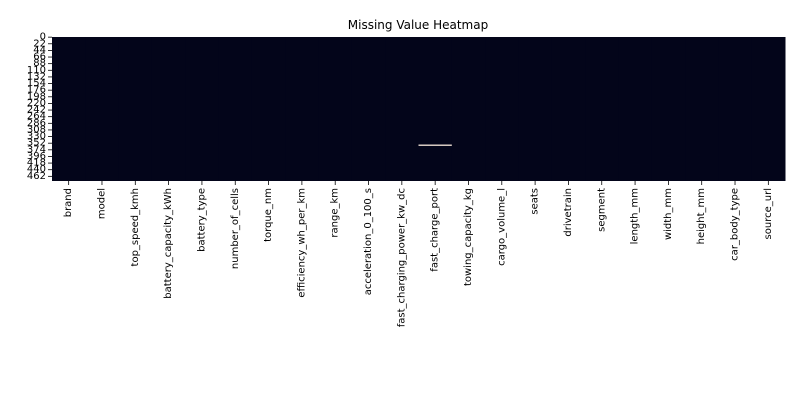 This screenshot has width=800, height=400. Describe the element at coordinates (69, 109) in the screenshot. I see `heatmap-column-brand` at that location.